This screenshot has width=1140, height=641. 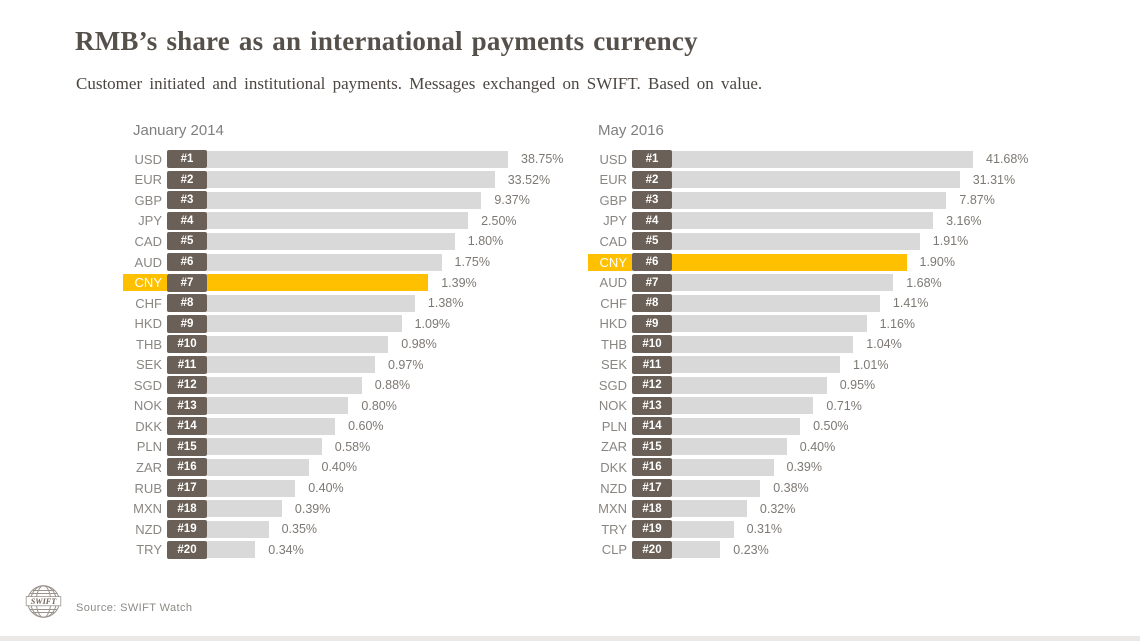 I want to click on bar-track: 1.09%, so click(x=400, y=324).